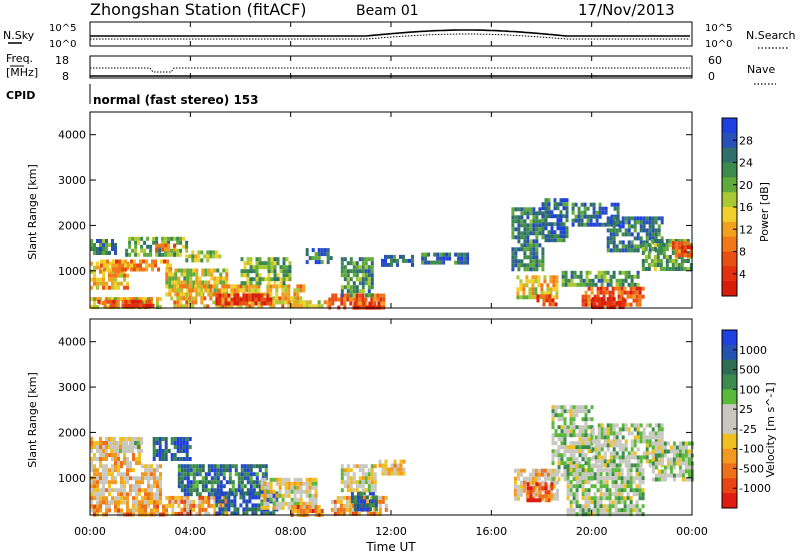 The height and width of the screenshot is (554, 800). Describe the element at coordinates (729, 215) in the screenshot. I see `colorbar-swatch` at that location.